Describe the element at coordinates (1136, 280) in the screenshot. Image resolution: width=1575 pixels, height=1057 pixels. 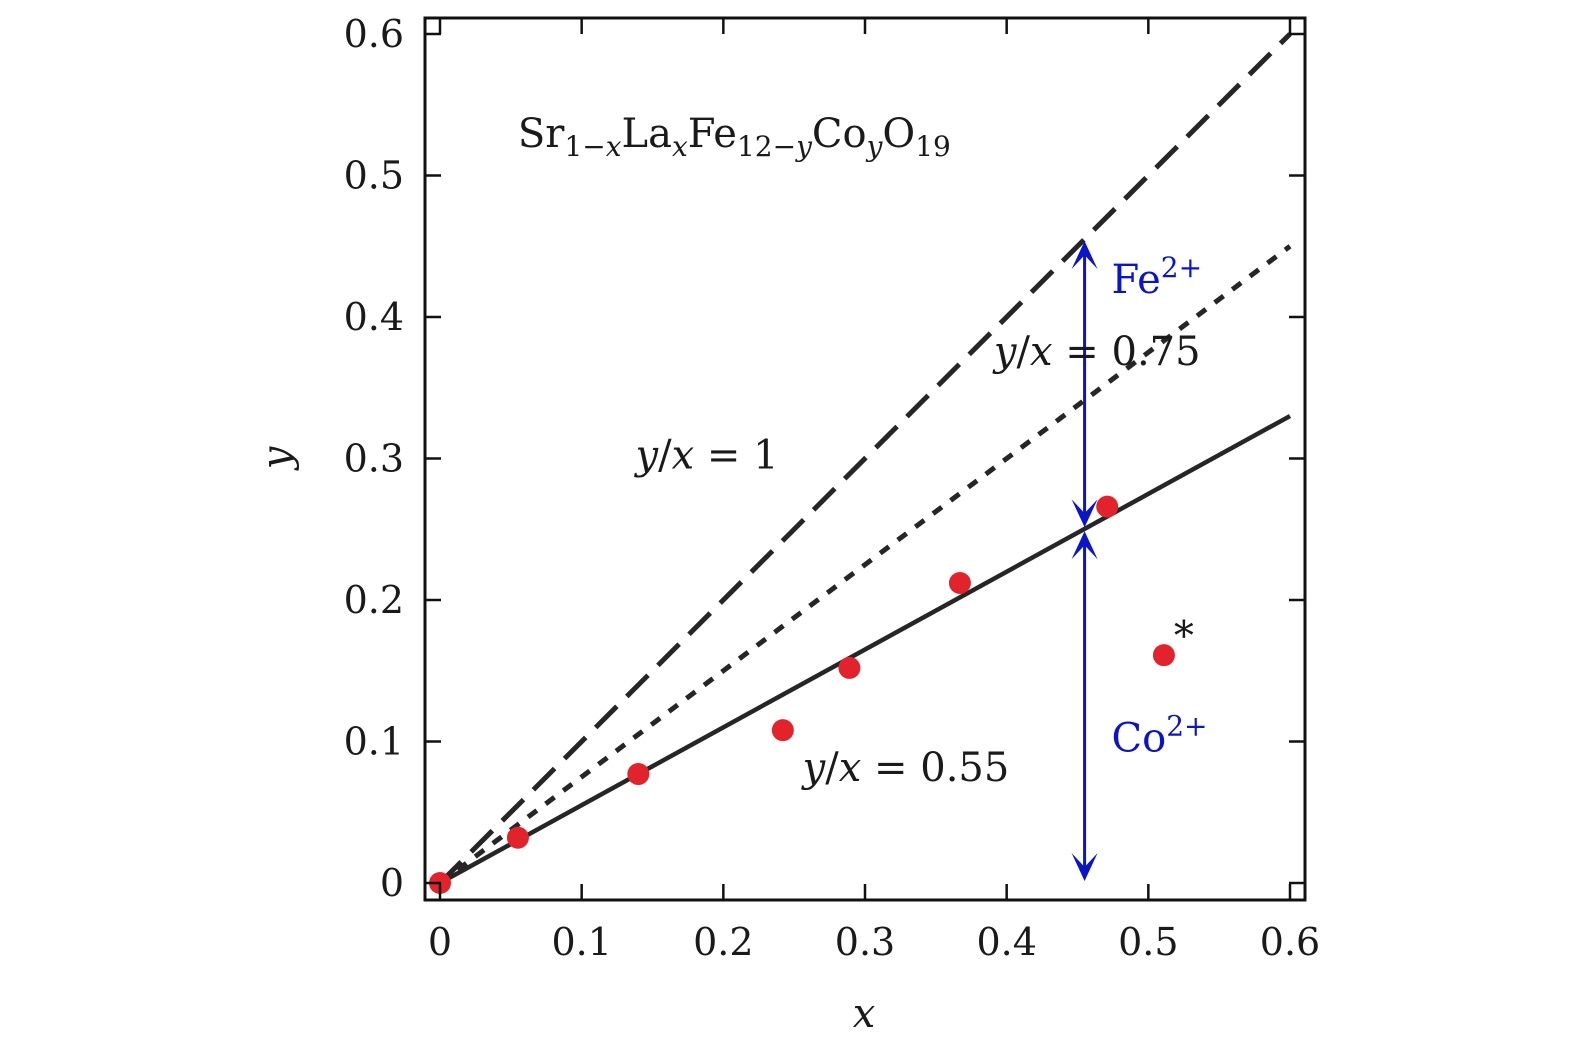
I see `ion-base: Fe` at that location.